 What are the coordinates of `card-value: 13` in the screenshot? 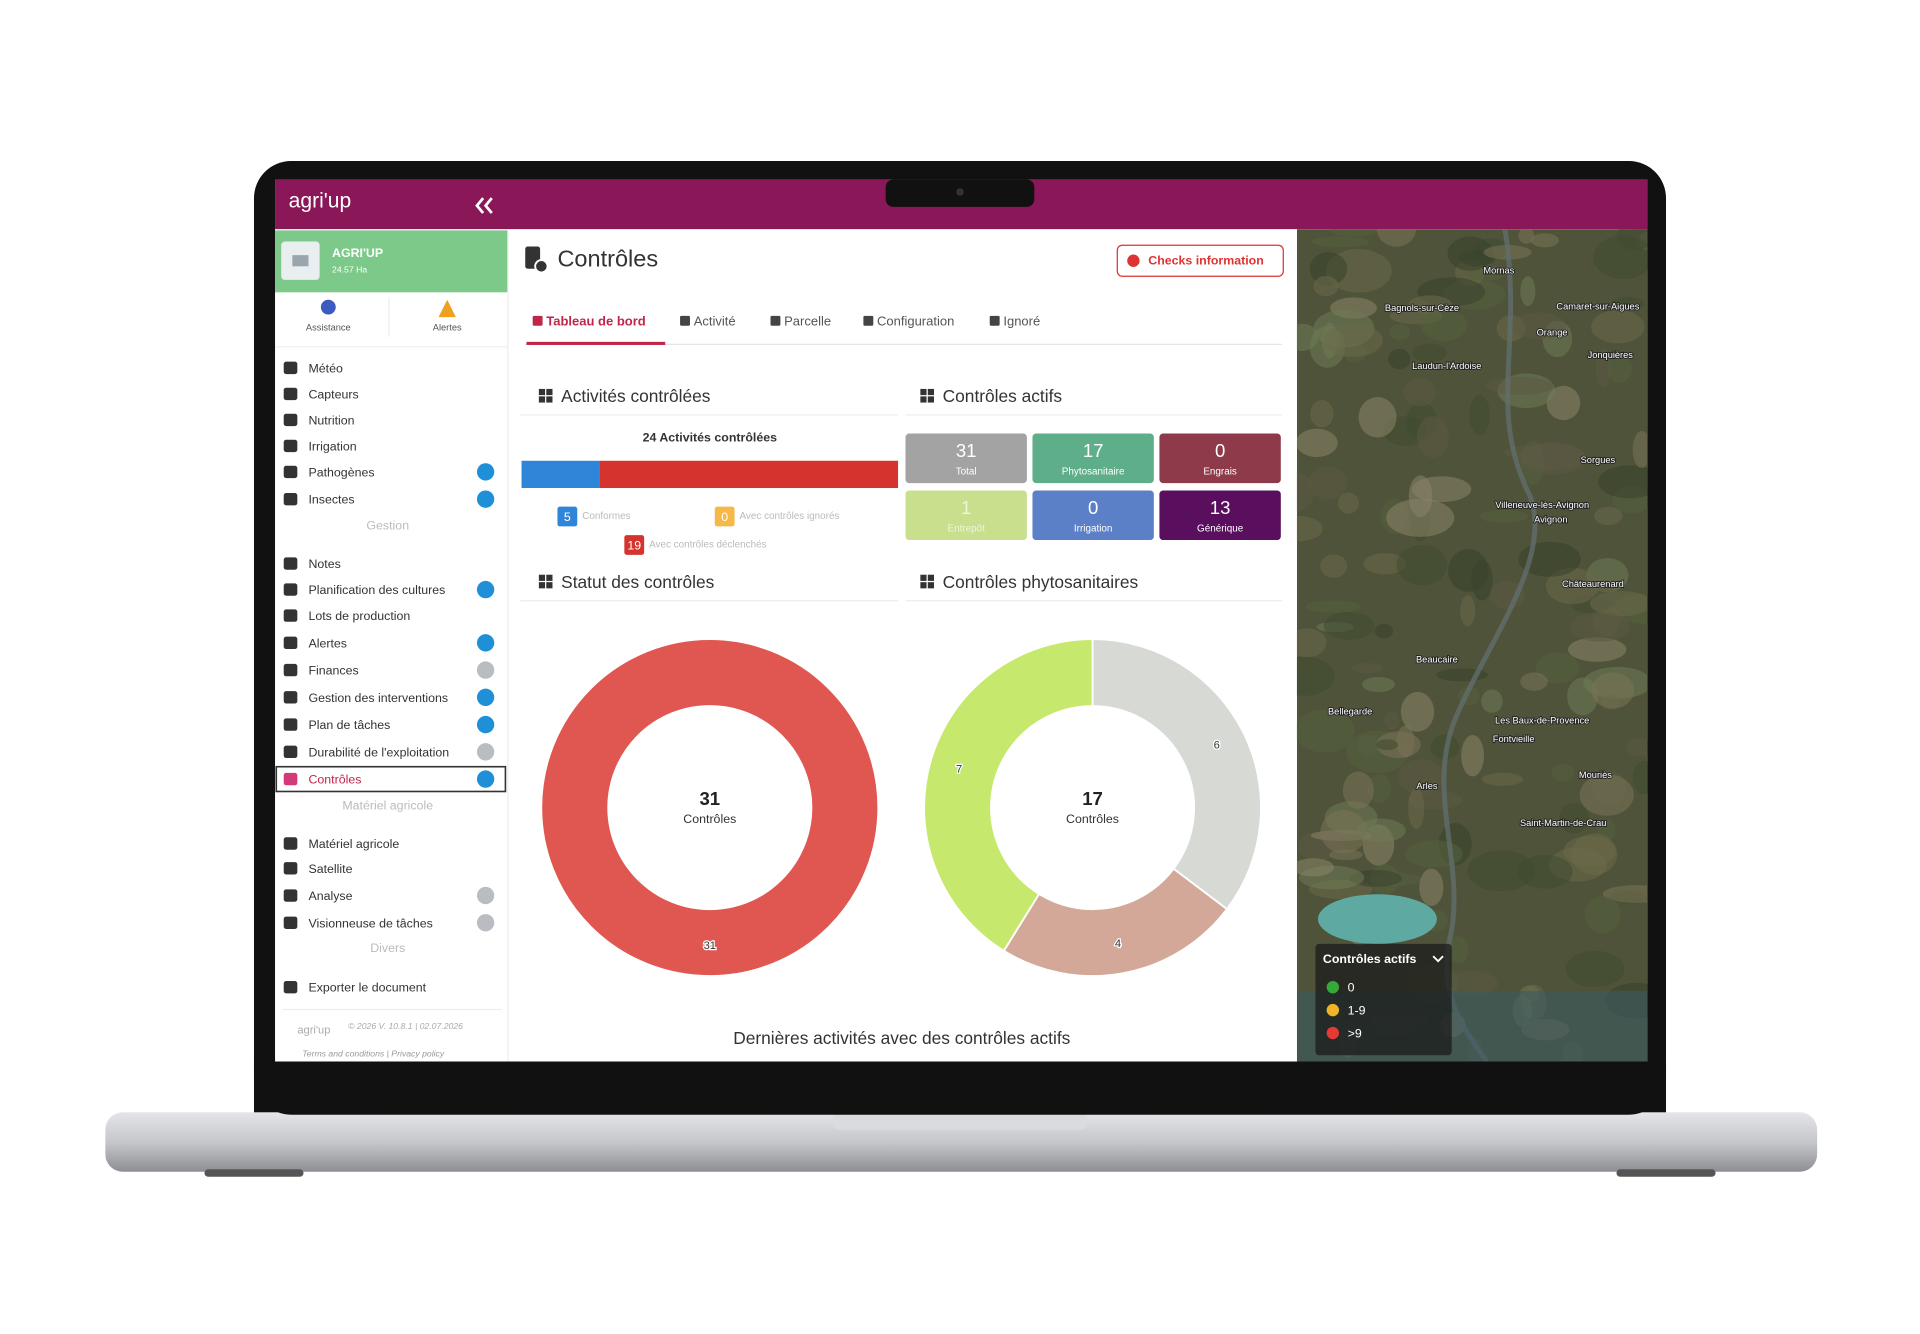 It's located at (1220, 507).